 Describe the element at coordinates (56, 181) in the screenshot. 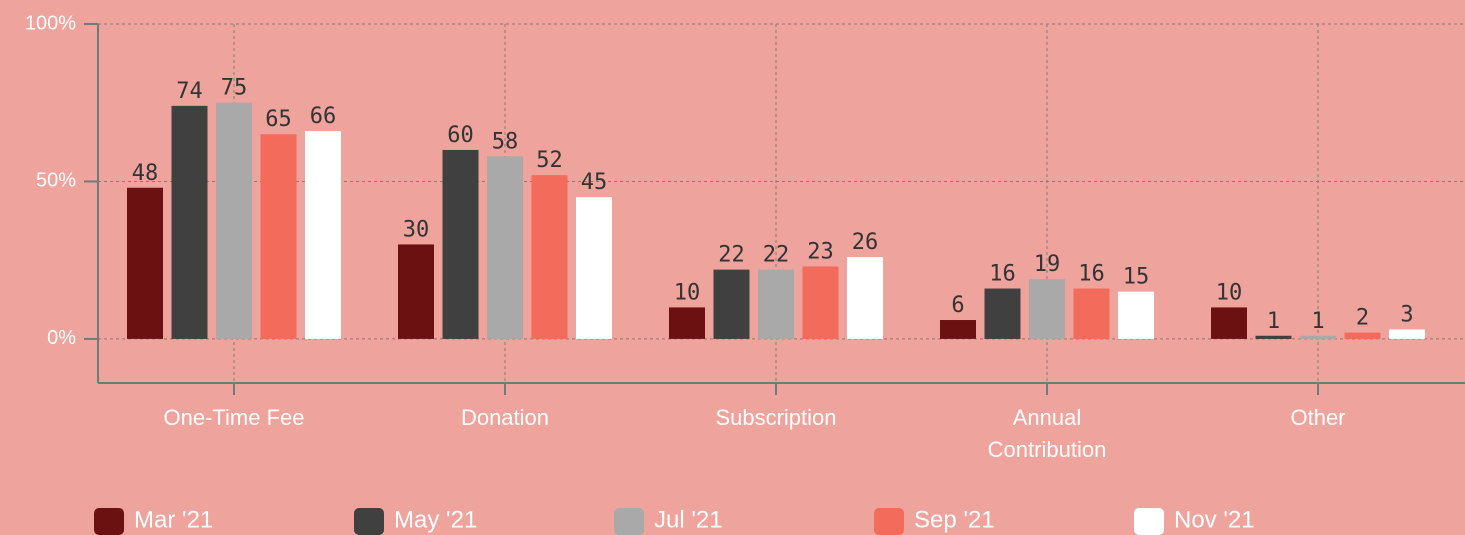

I see `y-tick-label: 50%` at that location.